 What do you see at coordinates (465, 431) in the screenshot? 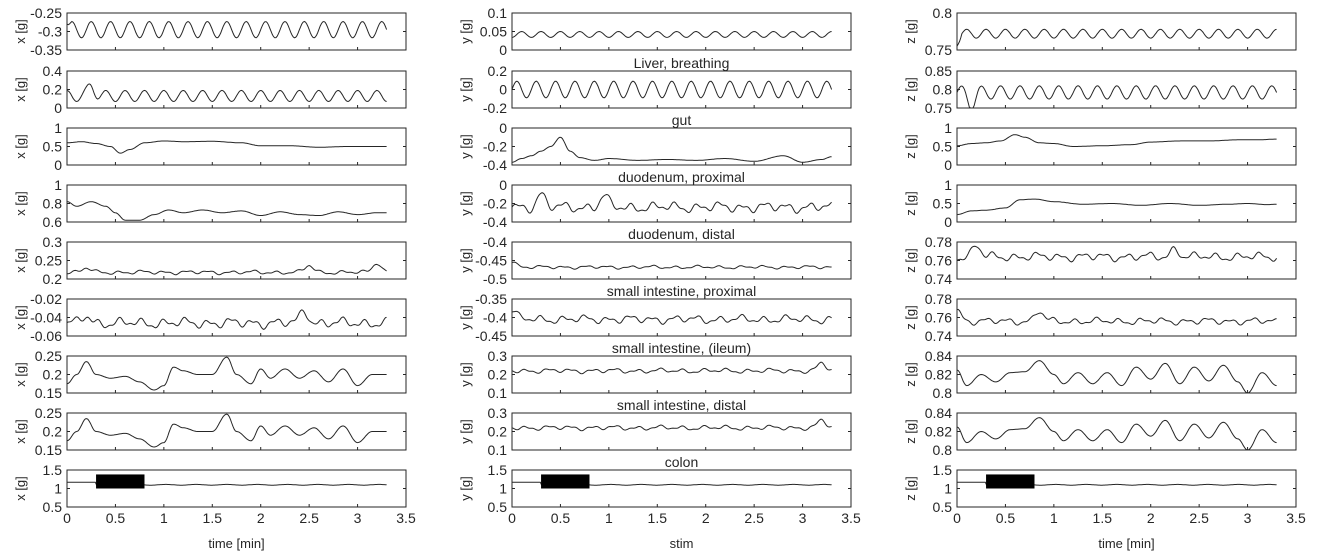
I see `ylabel-c2-r8: y [g]` at bounding box center [465, 431].